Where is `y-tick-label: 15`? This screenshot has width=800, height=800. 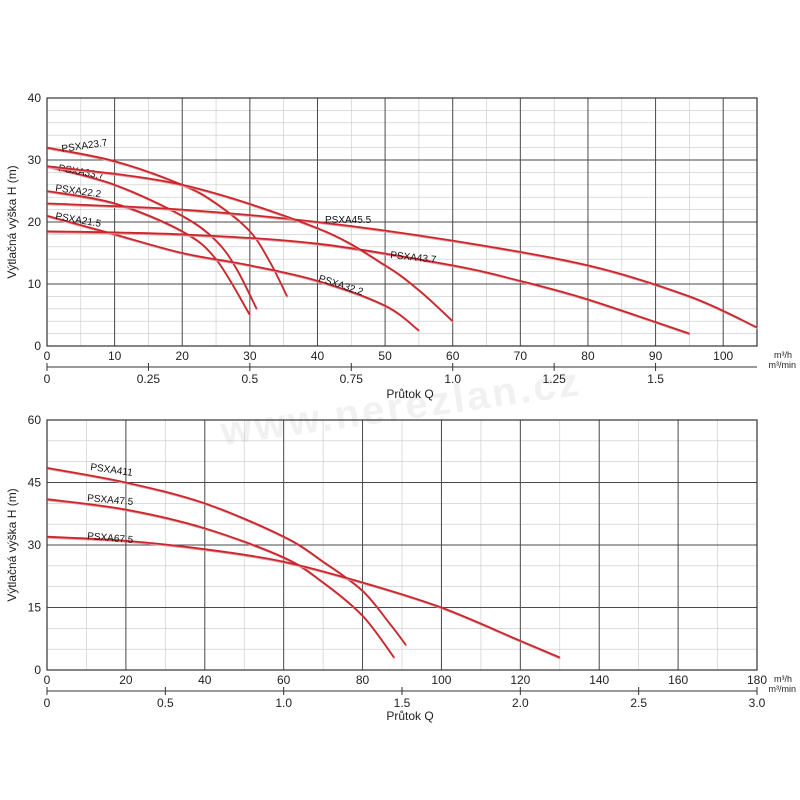 y-tick-label: 15 is located at coordinates (35, 608).